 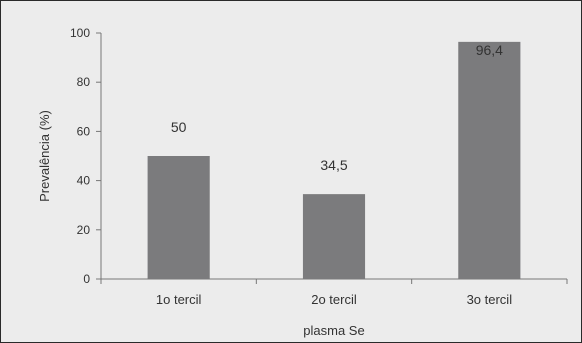 I want to click on category-label: 3o tercil, so click(x=490, y=299).